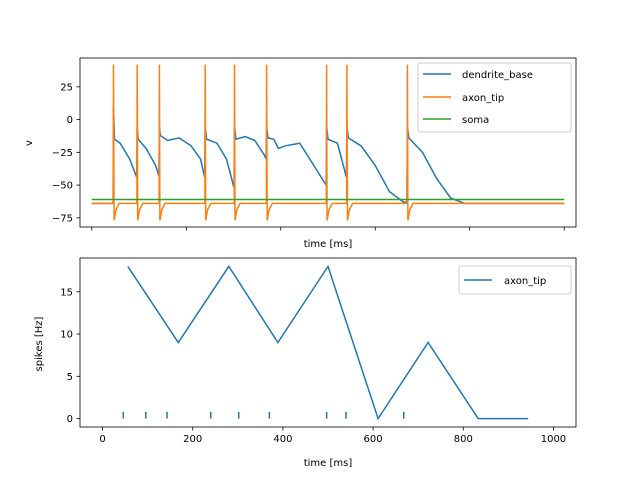 This screenshot has height=480, width=640. What do you see at coordinates (328, 244) in the screenshot?
I see `voltage-panel-xlabel: time [ms]` at bounding box center [328, 244].